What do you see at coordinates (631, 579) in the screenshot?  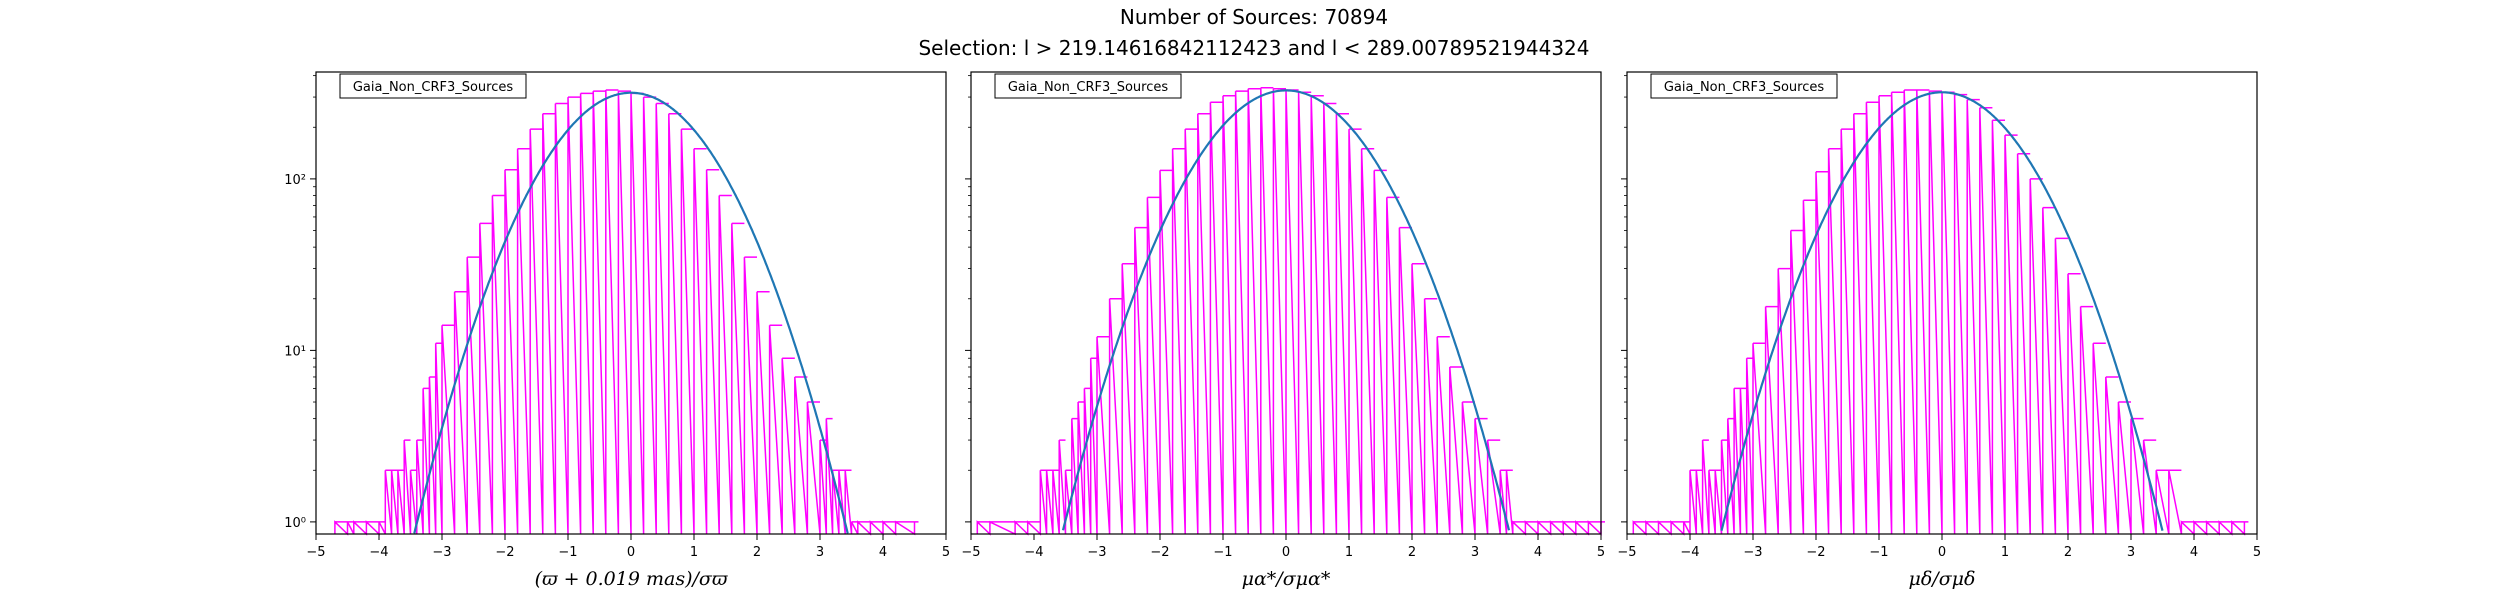 I see `x-axis-label: (ϖ + 0.019 mas)/σϖ` at bounding box center [631, 579].